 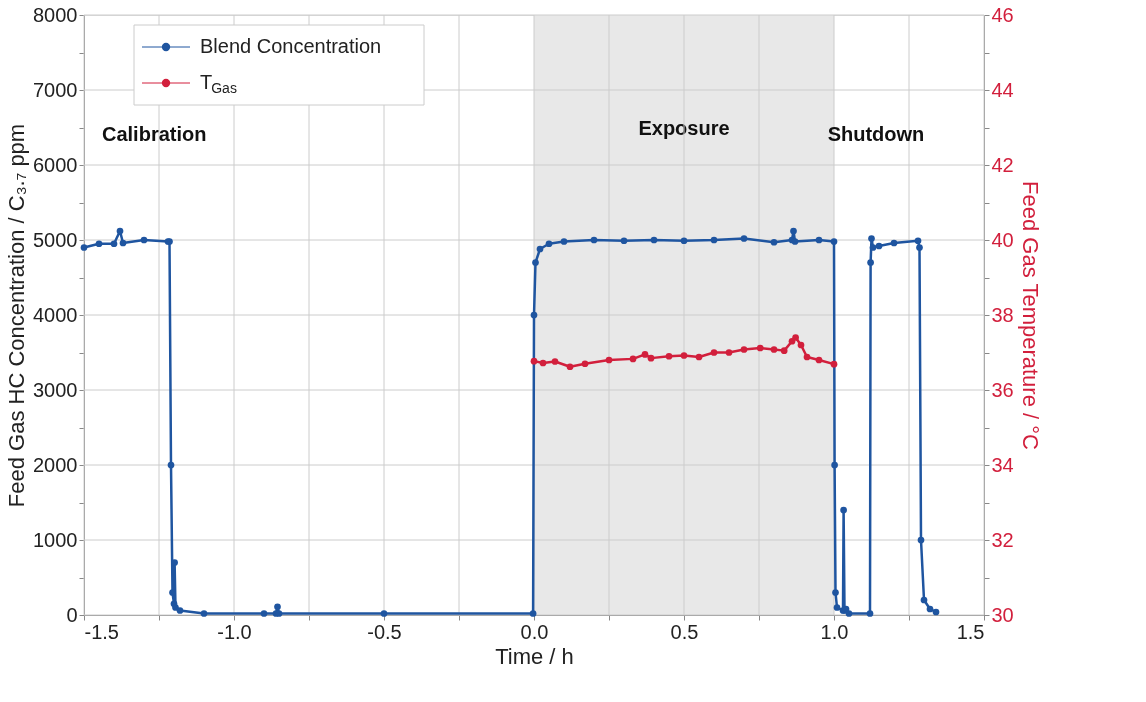 What do you see at coordinates (684, 631) in the screenshot?
I see `x-tick-label: 0.5` at bounding box center [684, 631].